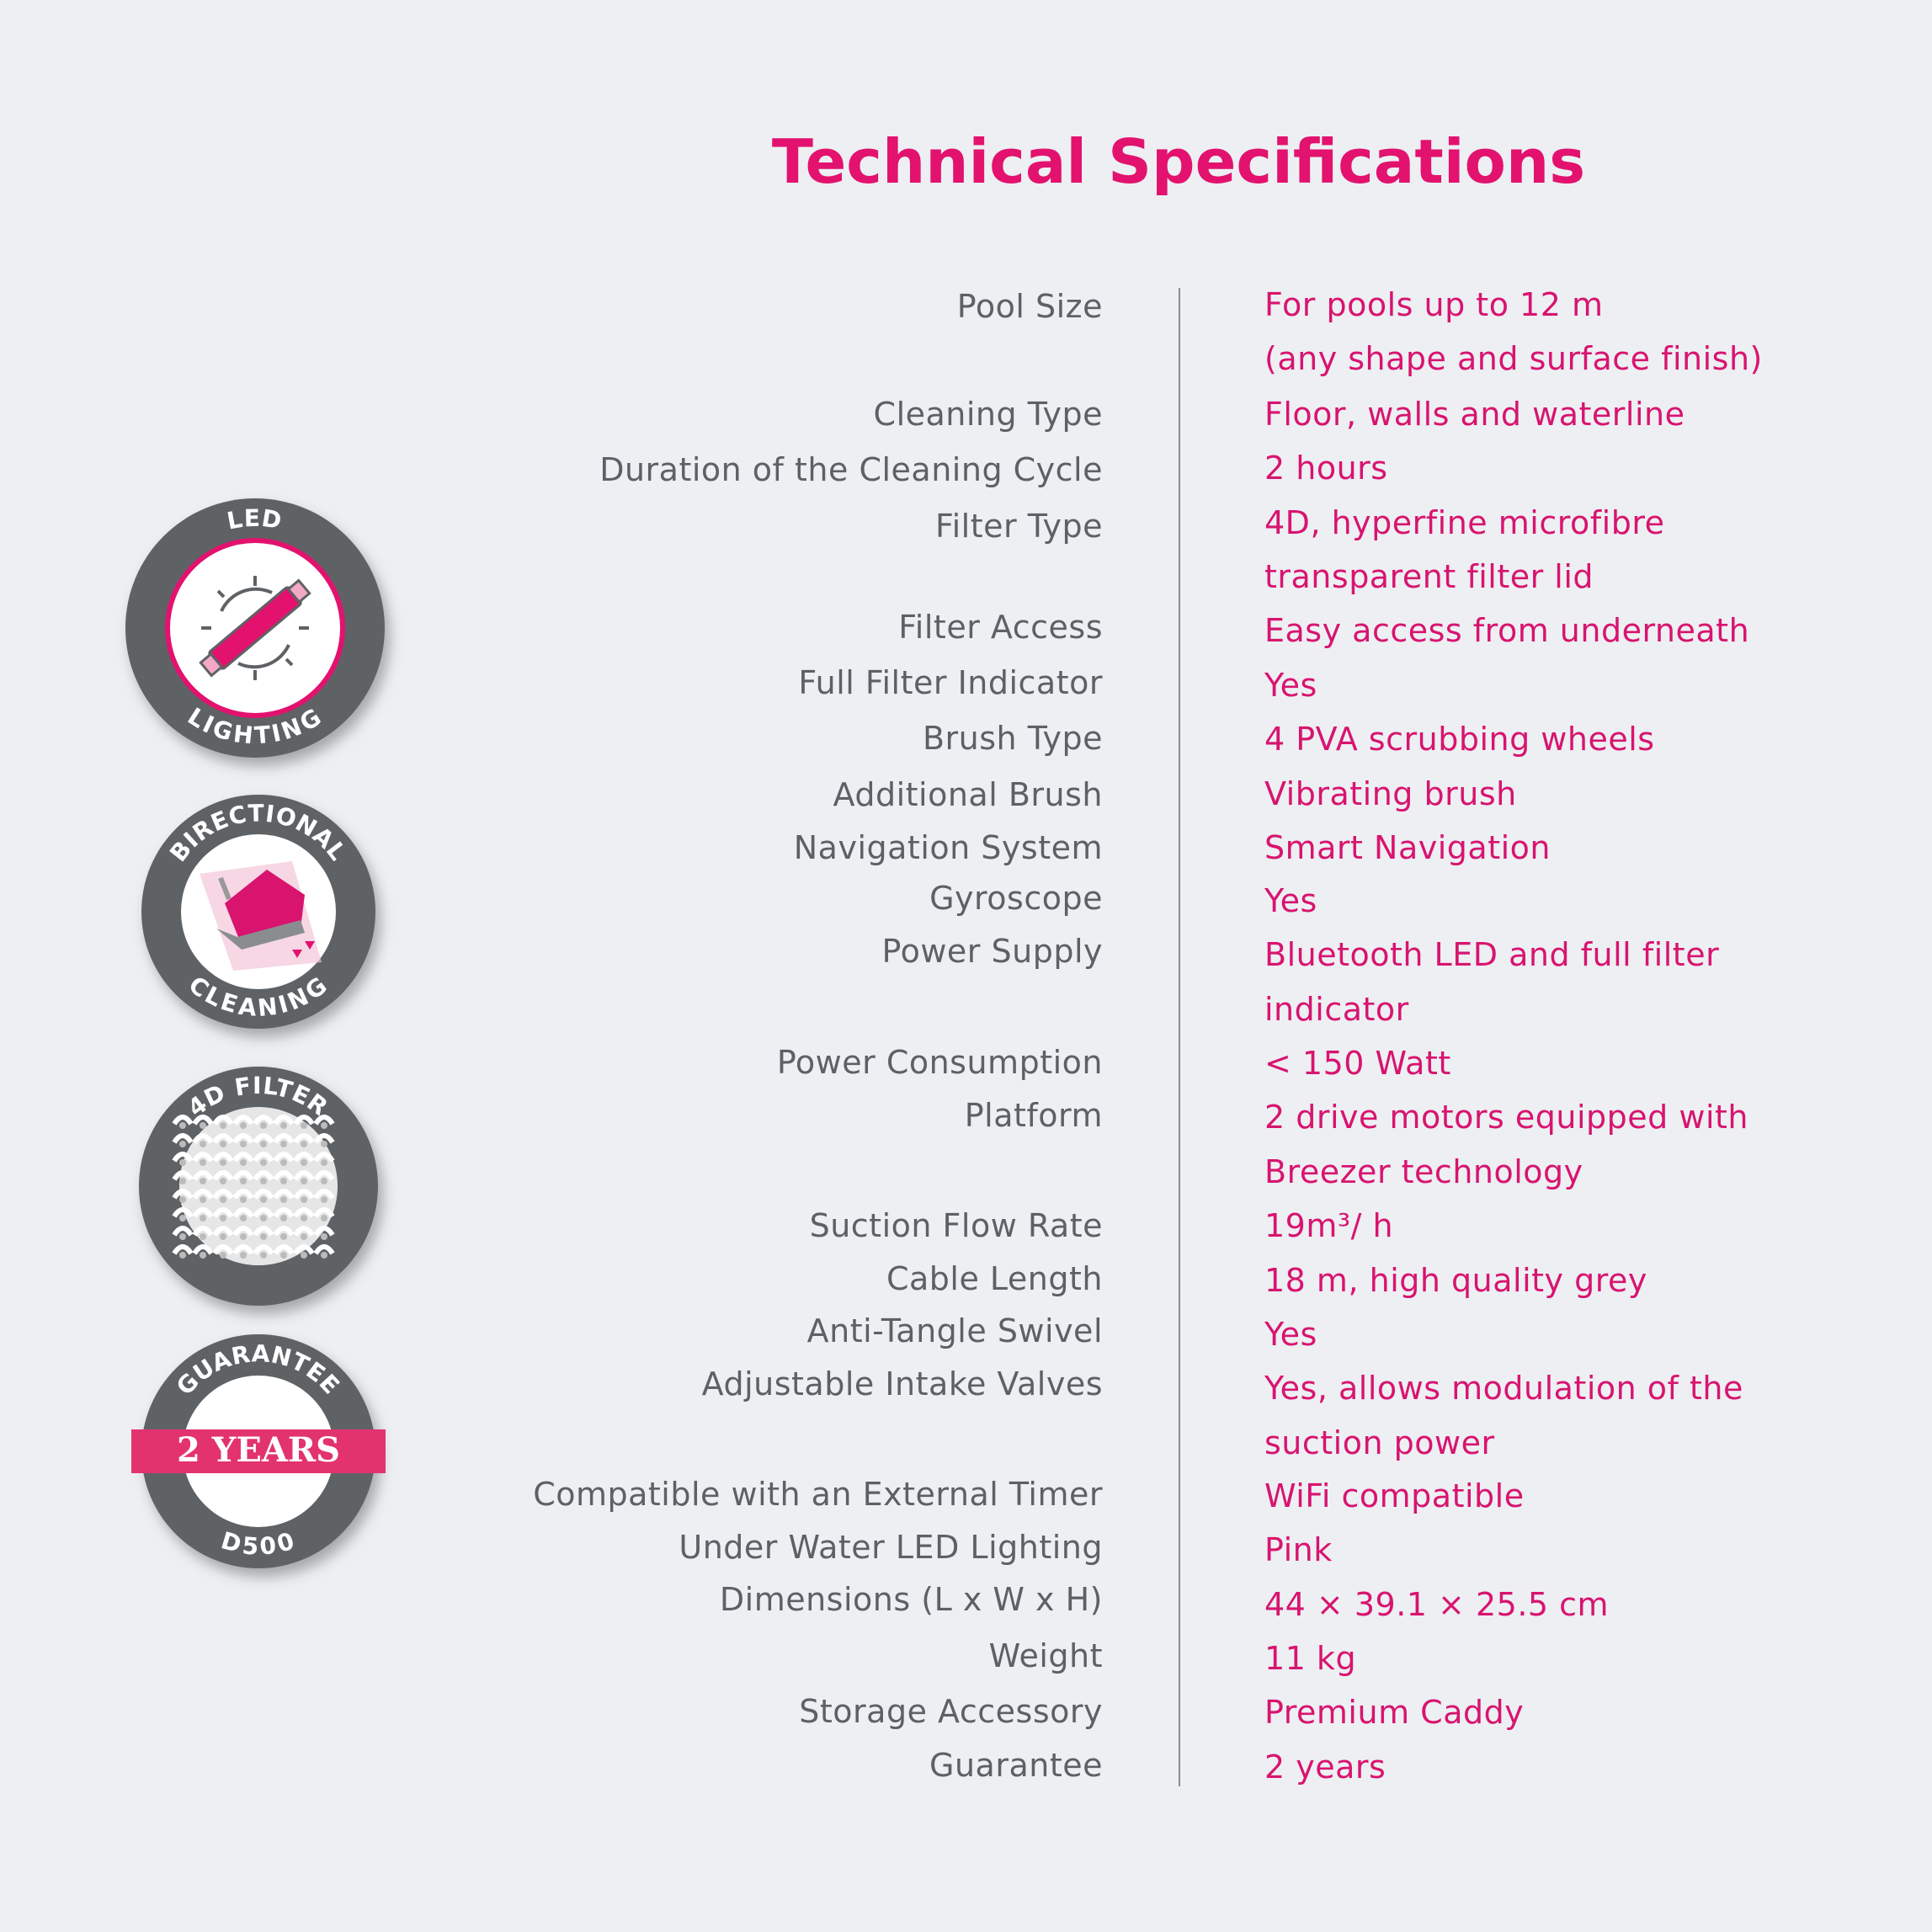 The height and width of the screenshot is (1932, 1932). Describe the element at coordinates (948, 847) in the screenshot. I see `spec-label: Navigation System` at that location.